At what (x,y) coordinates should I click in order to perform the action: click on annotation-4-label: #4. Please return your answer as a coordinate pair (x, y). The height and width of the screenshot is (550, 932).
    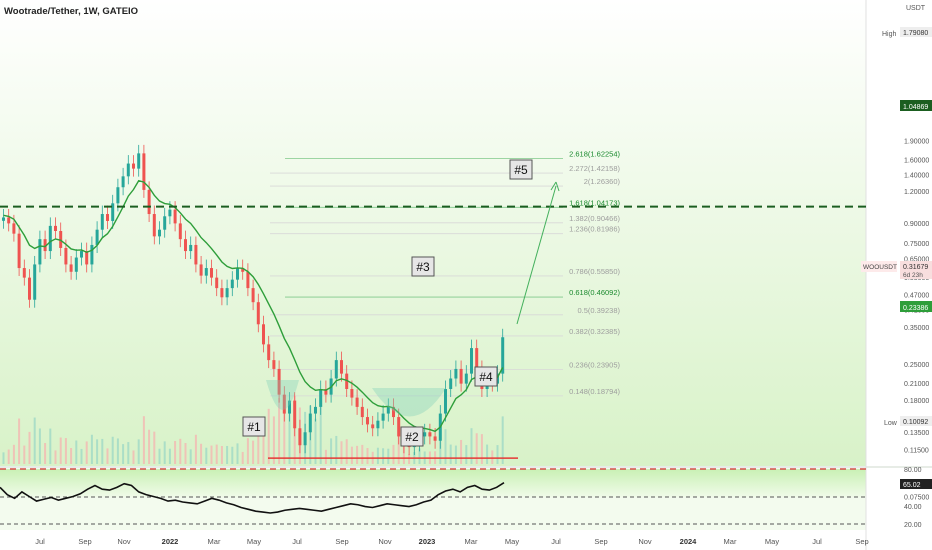
    Looking at the image, I should click on (486, 377).